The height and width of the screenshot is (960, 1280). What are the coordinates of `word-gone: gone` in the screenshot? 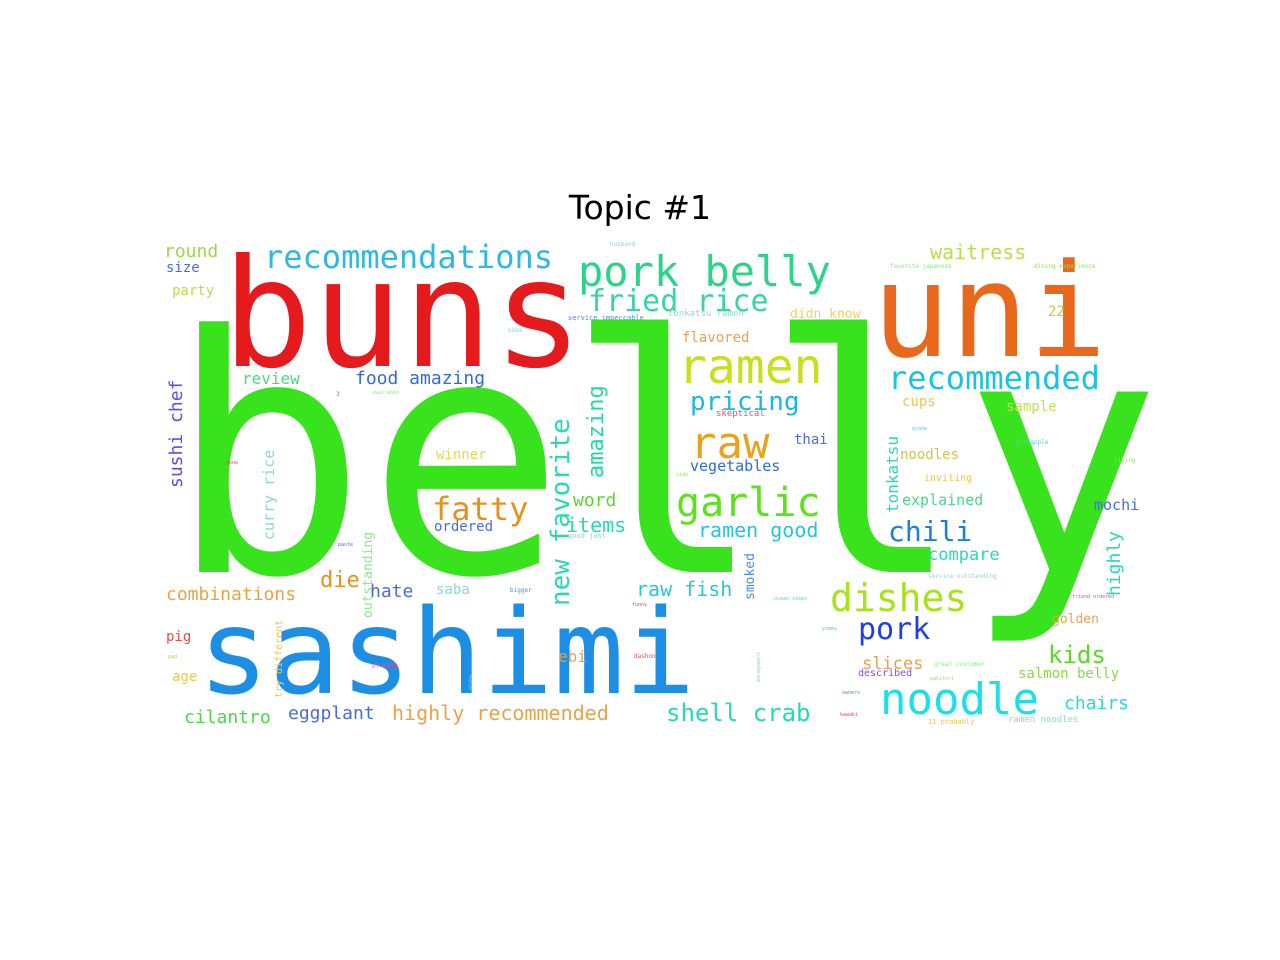 It's located at (232, 463).